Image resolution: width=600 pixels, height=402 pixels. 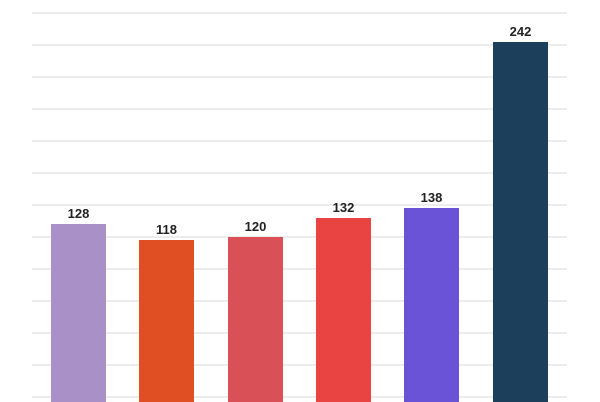 I want to click on bar-value-label: 138, so click(x=431, y=197).